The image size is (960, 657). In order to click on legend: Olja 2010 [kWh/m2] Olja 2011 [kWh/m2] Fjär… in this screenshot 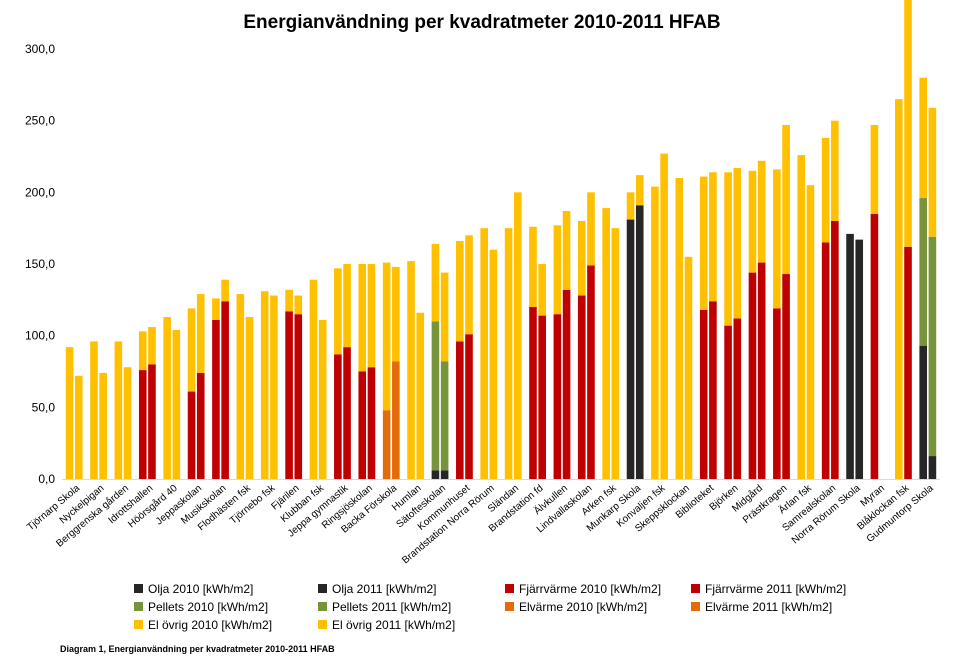, I will do `click(490, 607)`.